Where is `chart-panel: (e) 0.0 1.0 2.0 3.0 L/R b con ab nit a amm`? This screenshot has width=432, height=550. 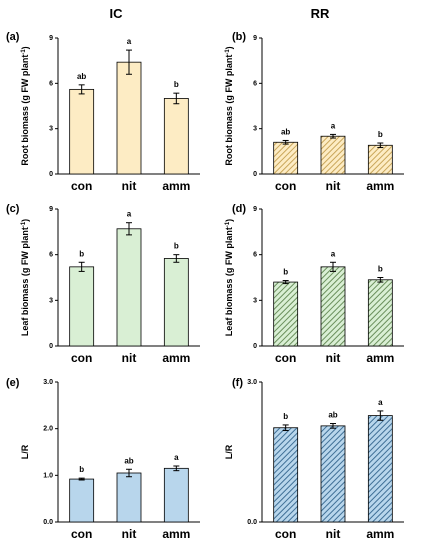 chart-panel: (e) 0.0 1.0 2.0 3.0 L/R b con ab nit a amm is located at coordinates (103, 459).